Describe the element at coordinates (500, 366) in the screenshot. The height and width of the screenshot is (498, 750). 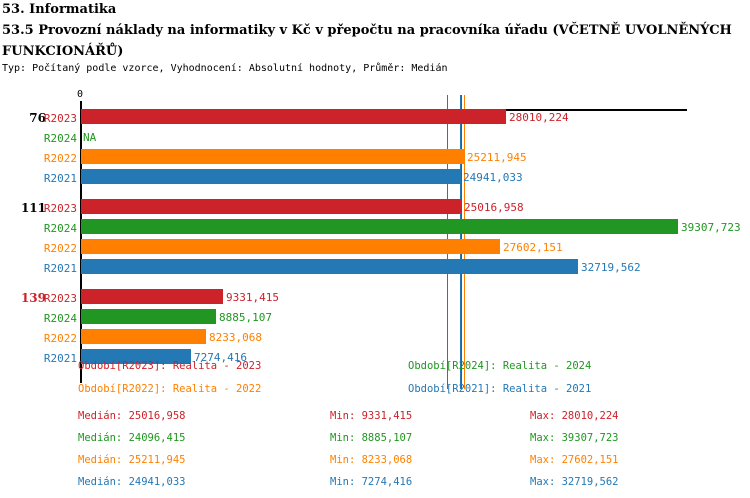
I see `legend-item-r2024: Období[R2024]: Realita - 2024` at that location.